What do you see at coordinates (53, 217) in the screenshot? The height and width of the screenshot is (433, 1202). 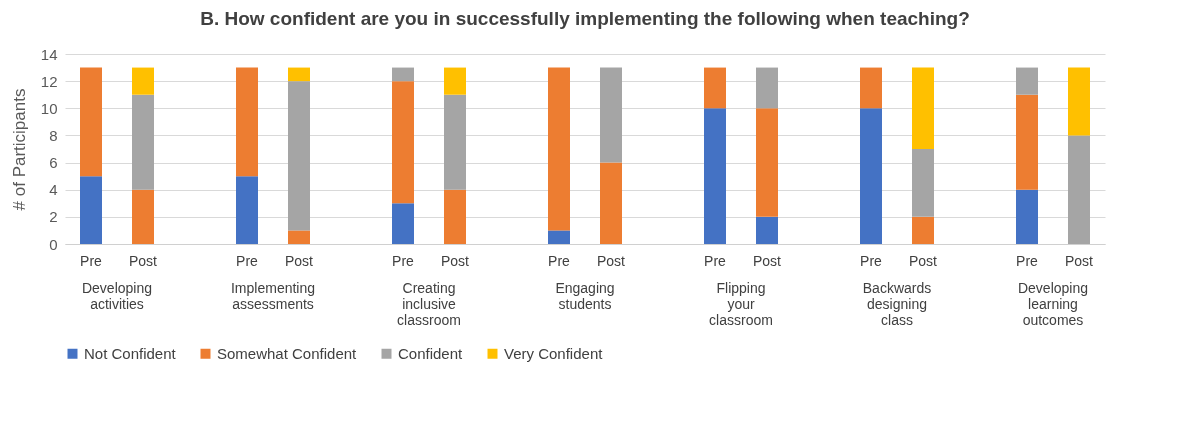 I see `y-tick-label: 2` at bounding box center [53, 217].